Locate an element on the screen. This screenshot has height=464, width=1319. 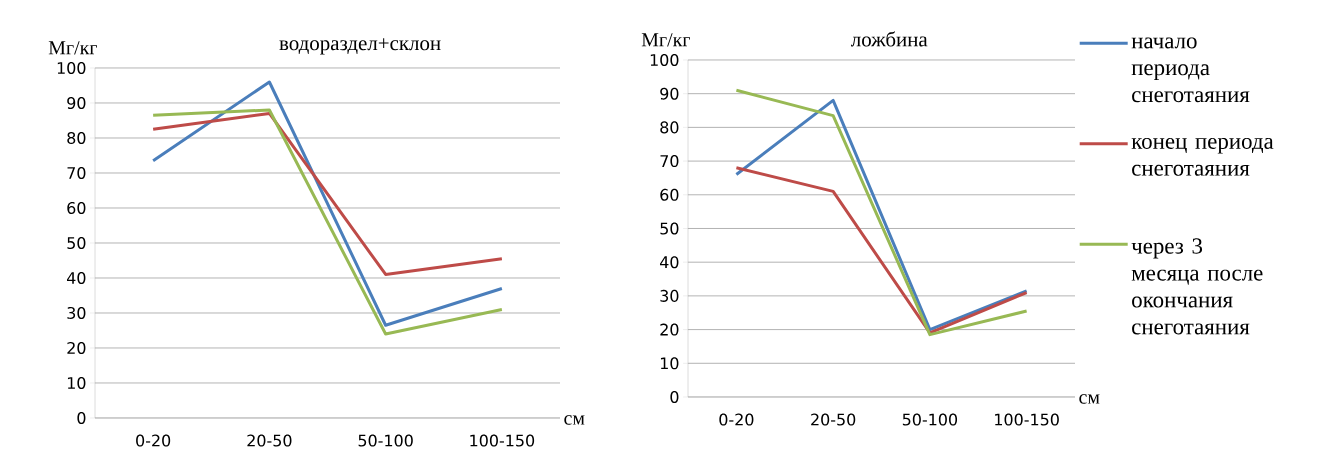
legend-label: начало периода снеготаяния is located at coordinates (1190, 70).